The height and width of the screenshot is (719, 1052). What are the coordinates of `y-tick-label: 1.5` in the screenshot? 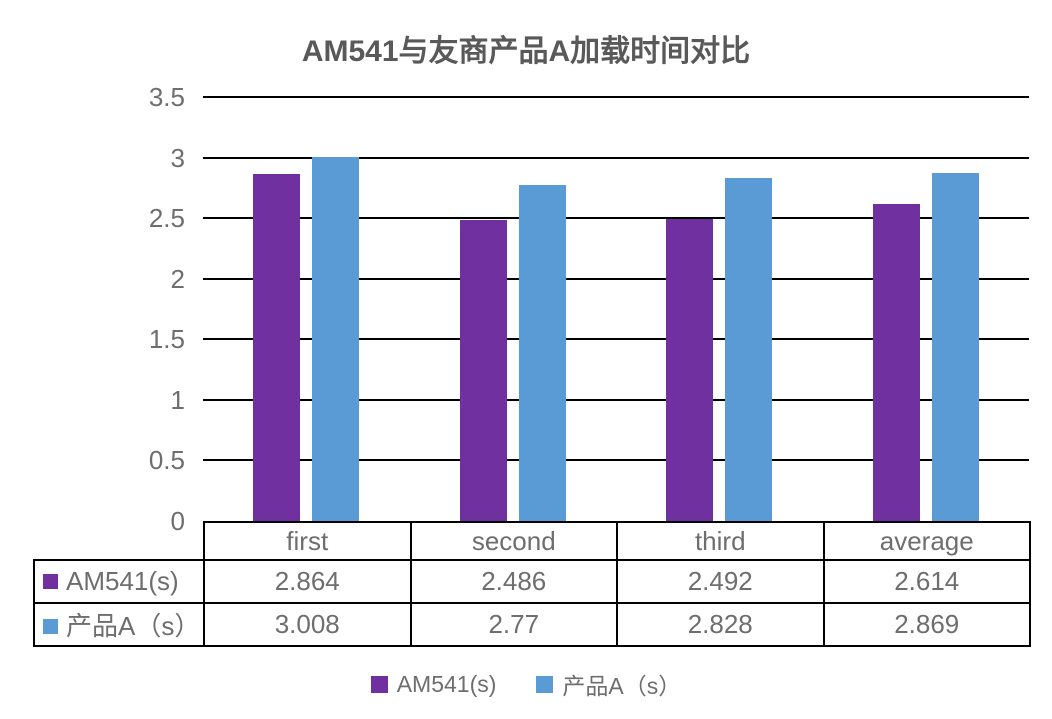 It's located at (166, 339).